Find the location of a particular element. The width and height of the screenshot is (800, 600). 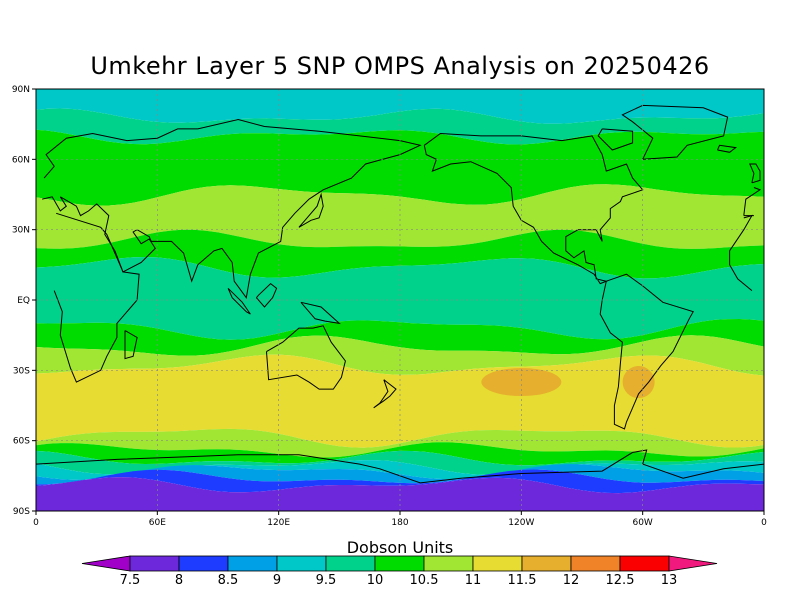

y-tick-label: EQ is located at coordinates (23, 301).